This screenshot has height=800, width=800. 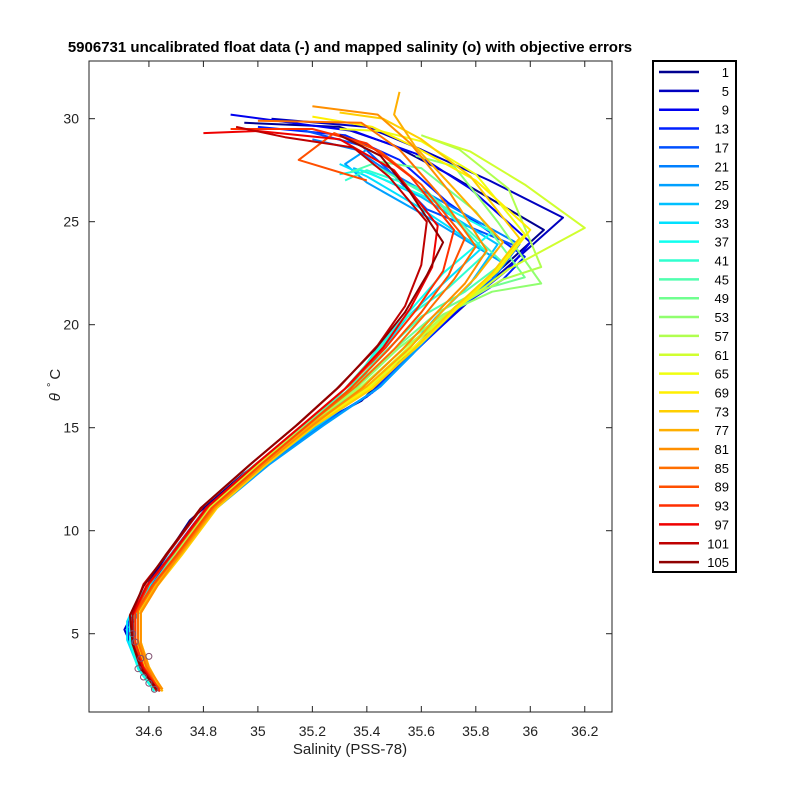 What do you see at coordinates (258, 731) in the screenshot?
I see `x-tick-label: 35` at bounding box center [258, 731].